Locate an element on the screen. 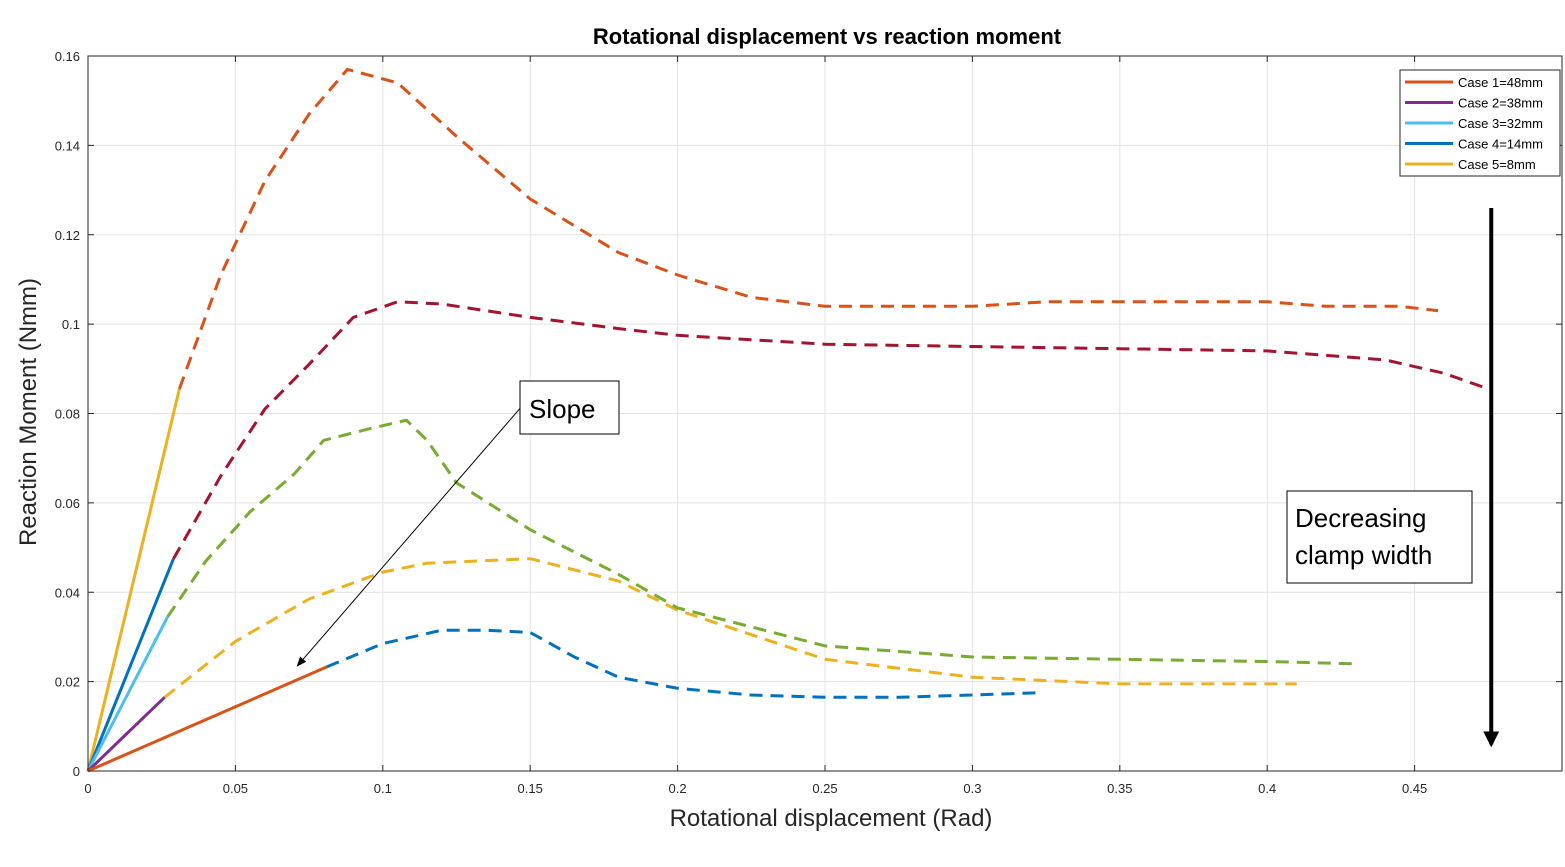 This screenshot has width=1565, height=867. x-tick-label: 0.15 is located at coordinates (530, 788).